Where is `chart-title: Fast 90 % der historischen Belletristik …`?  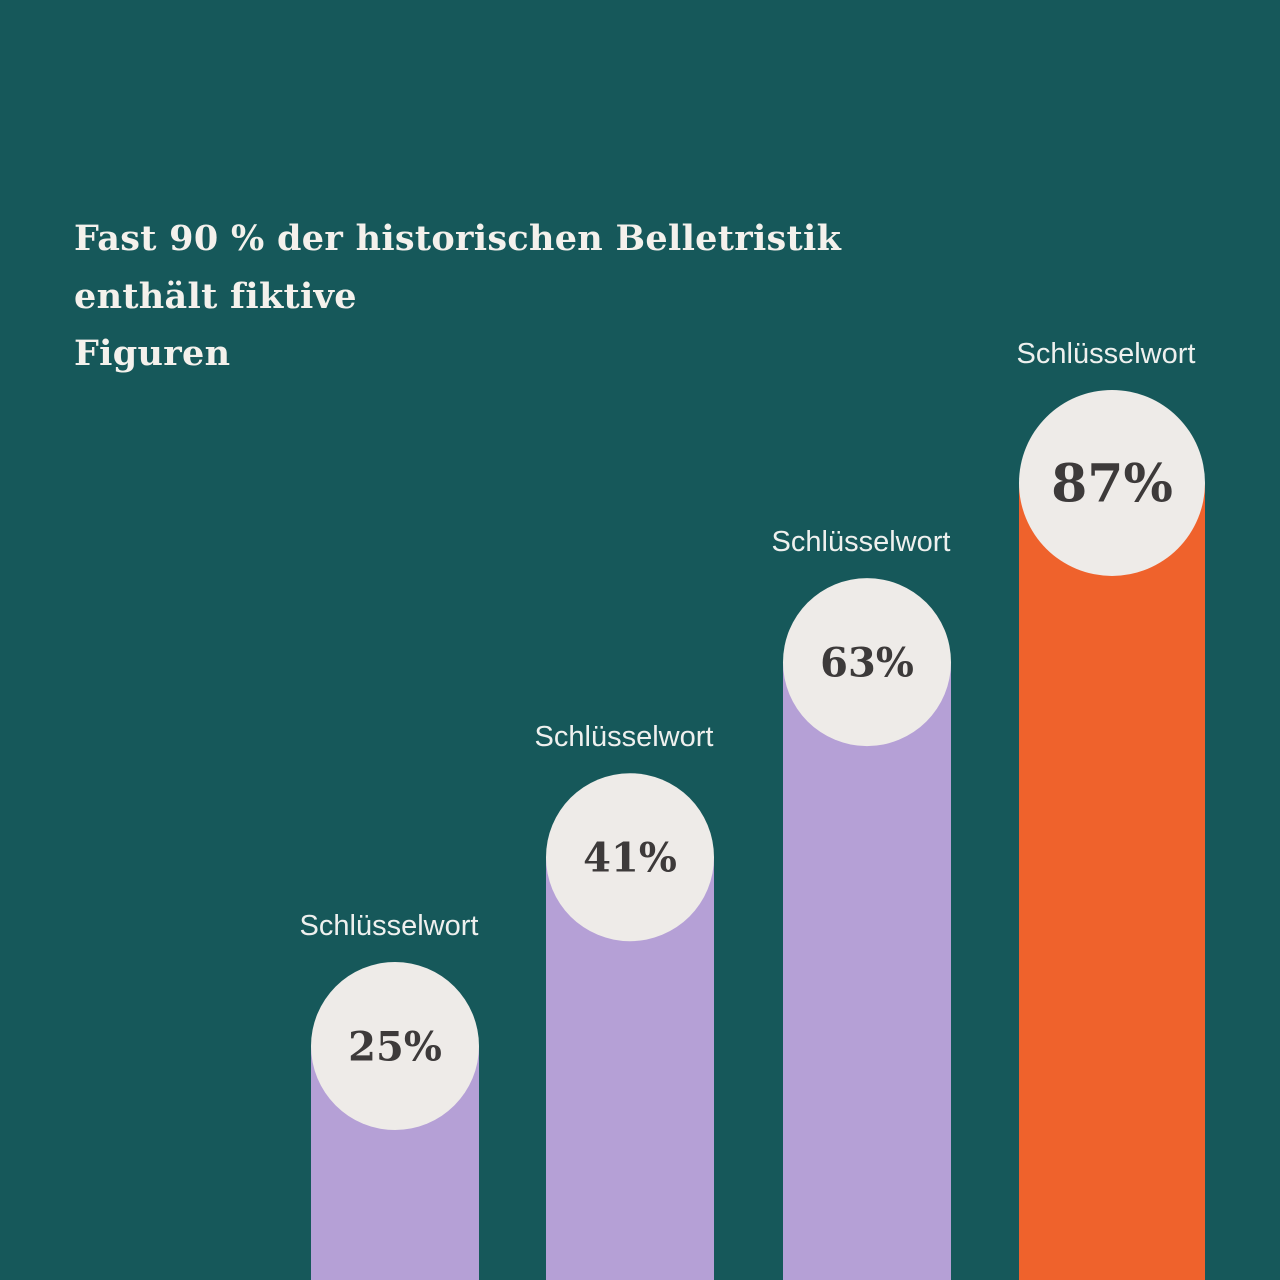
chart-title: Fast 90 % der historischen Belletristik … is located at coordinates (474, 296).